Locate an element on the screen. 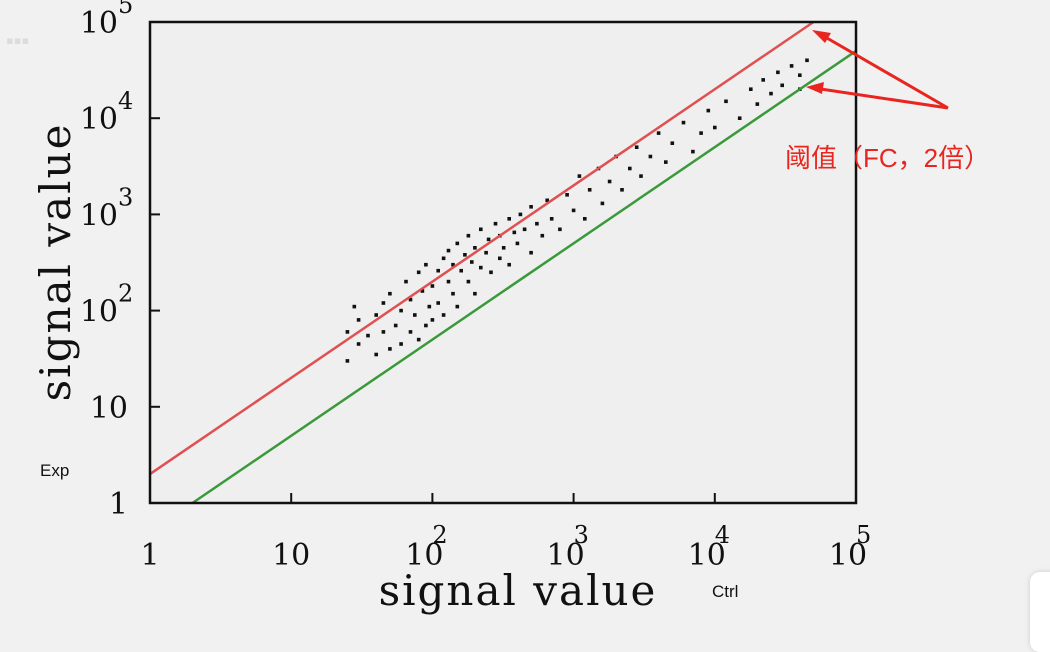 This screenshot has height=652, width=1050. x-tick-label-exponent: 3 is located at coordinates (581, 535).